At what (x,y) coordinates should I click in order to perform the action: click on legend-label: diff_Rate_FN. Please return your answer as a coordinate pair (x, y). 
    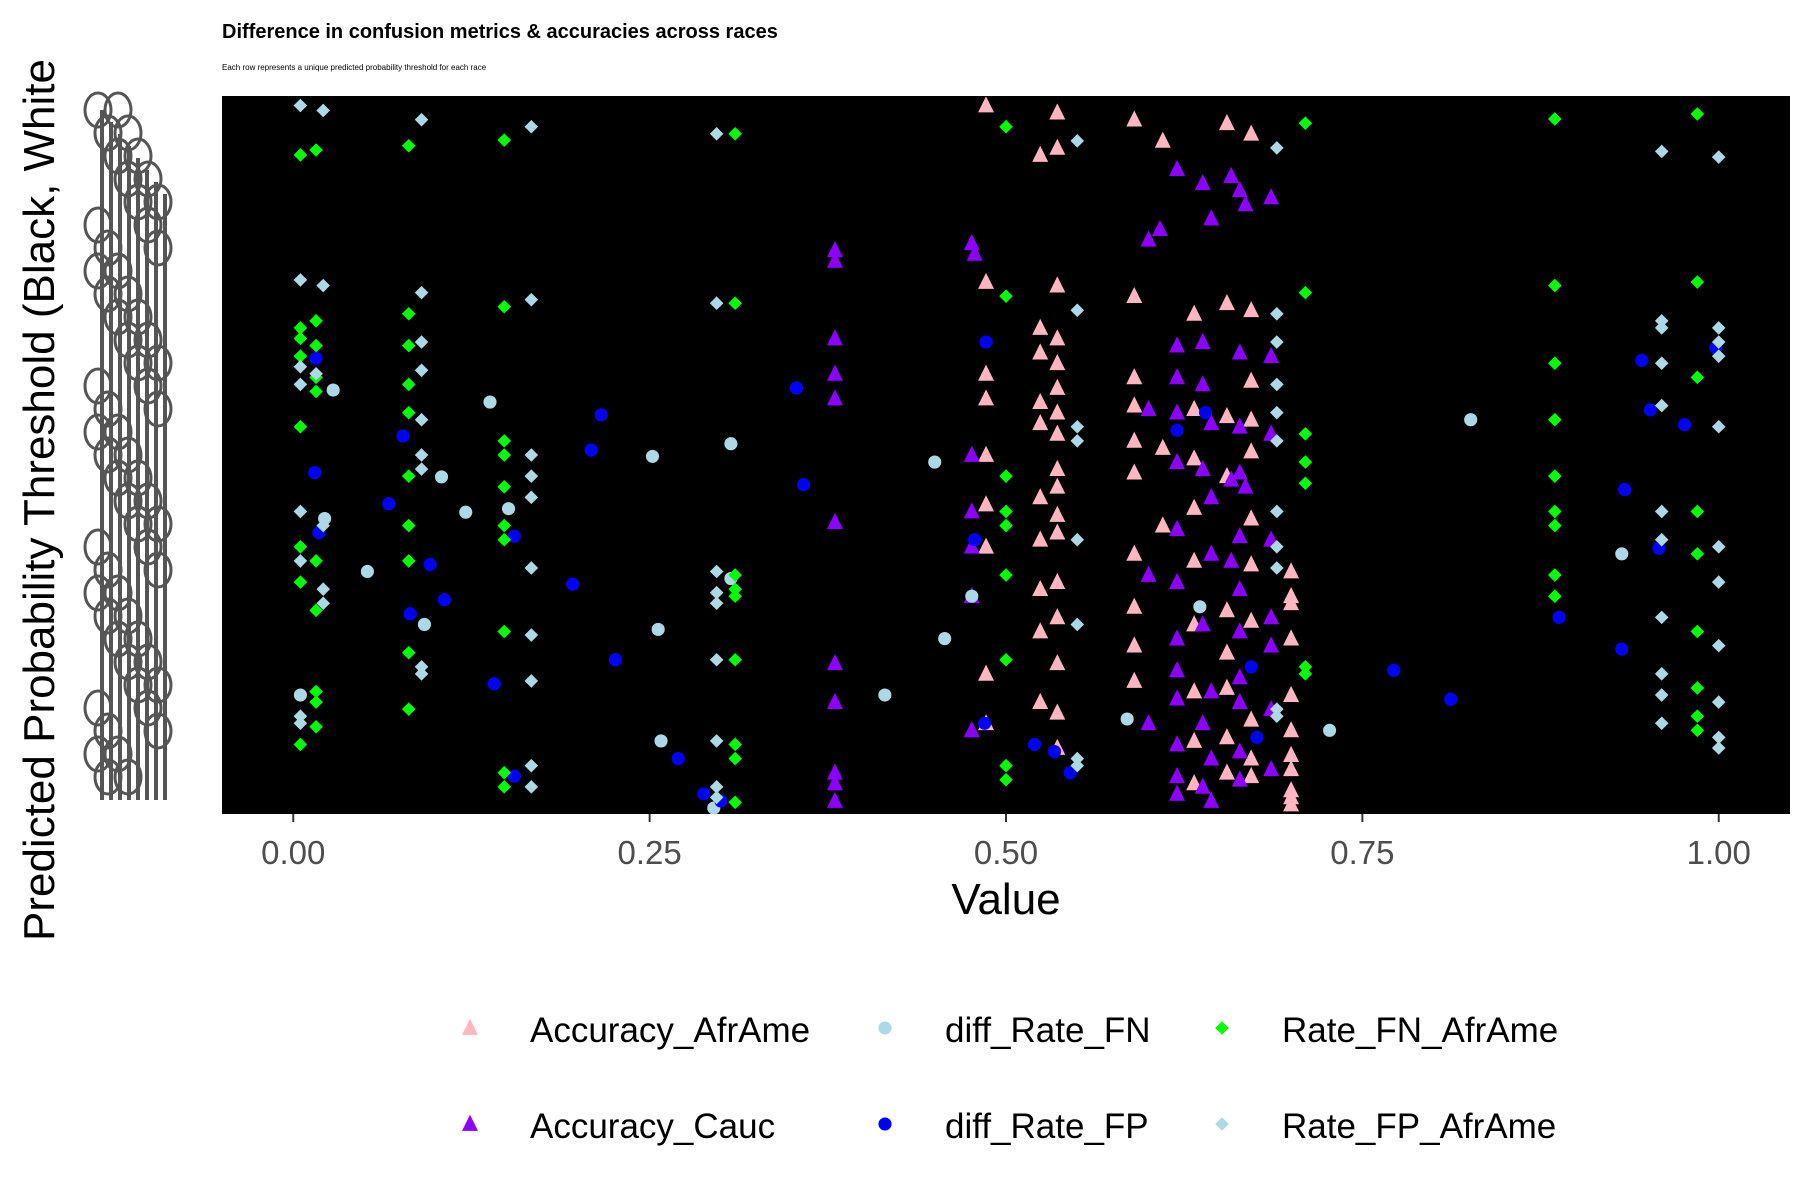
    Looking at the image, I should click on (1048, 1030).